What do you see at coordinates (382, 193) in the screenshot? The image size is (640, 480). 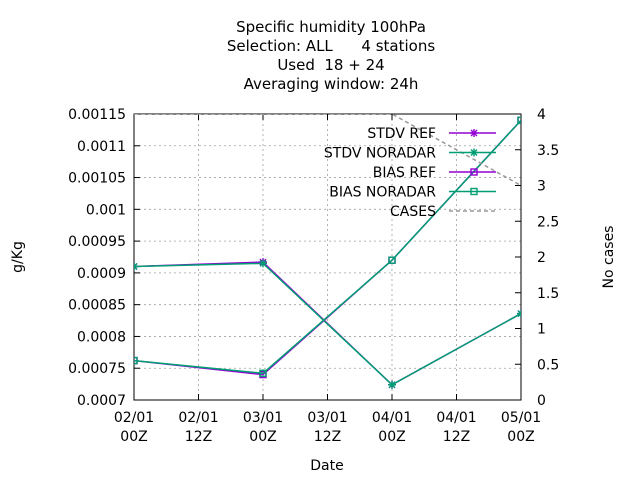 I see `legend-label: BIAS NORADAR` at bounding box center [382, 193].